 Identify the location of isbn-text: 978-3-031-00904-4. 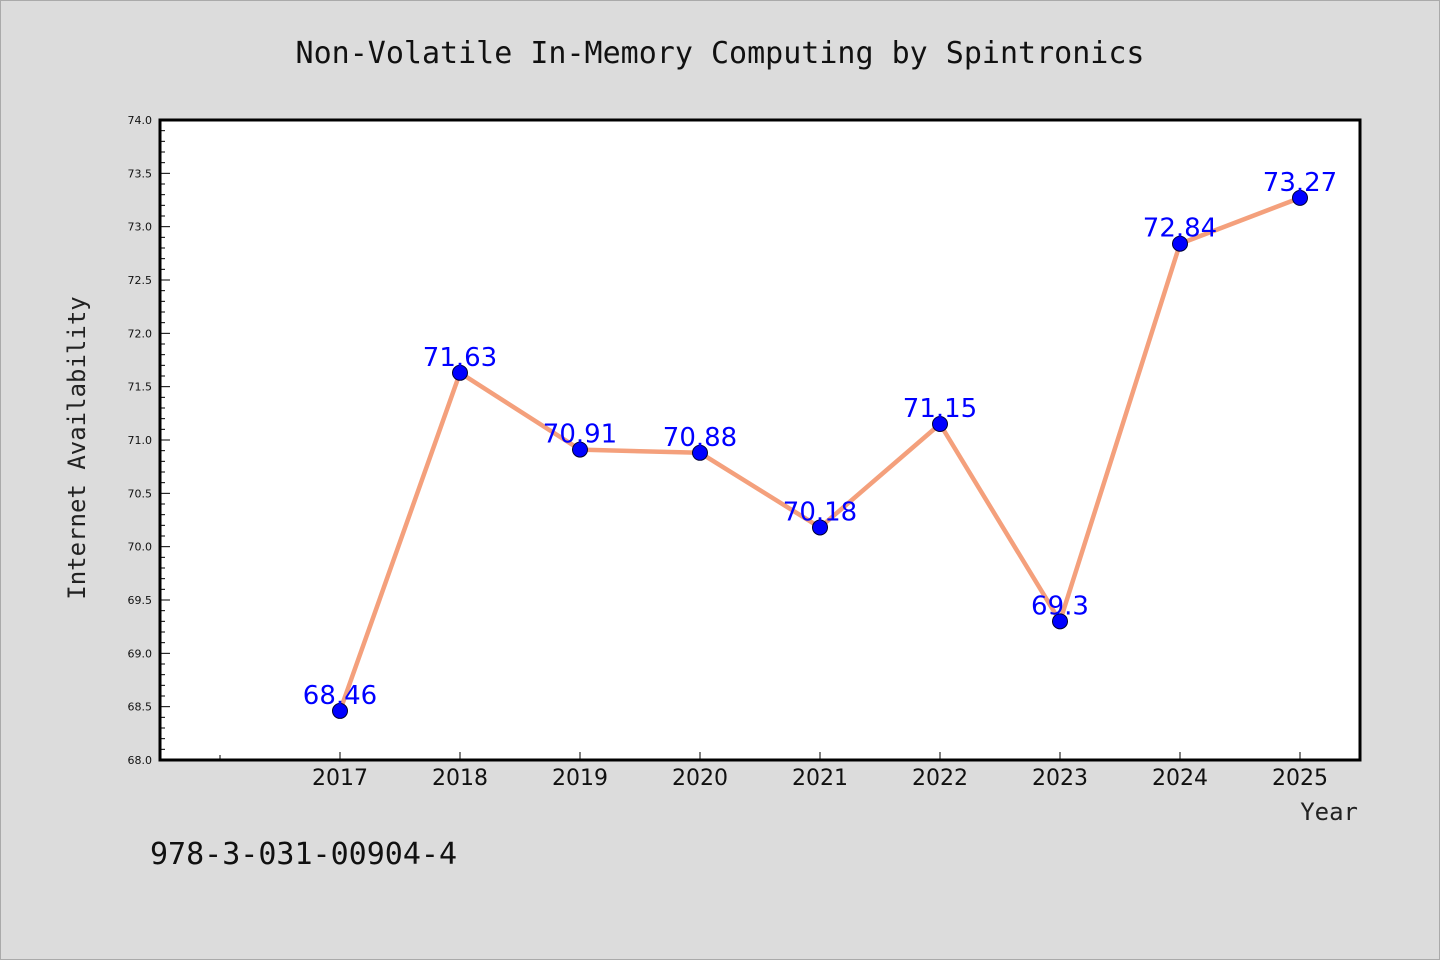
(303, 854).